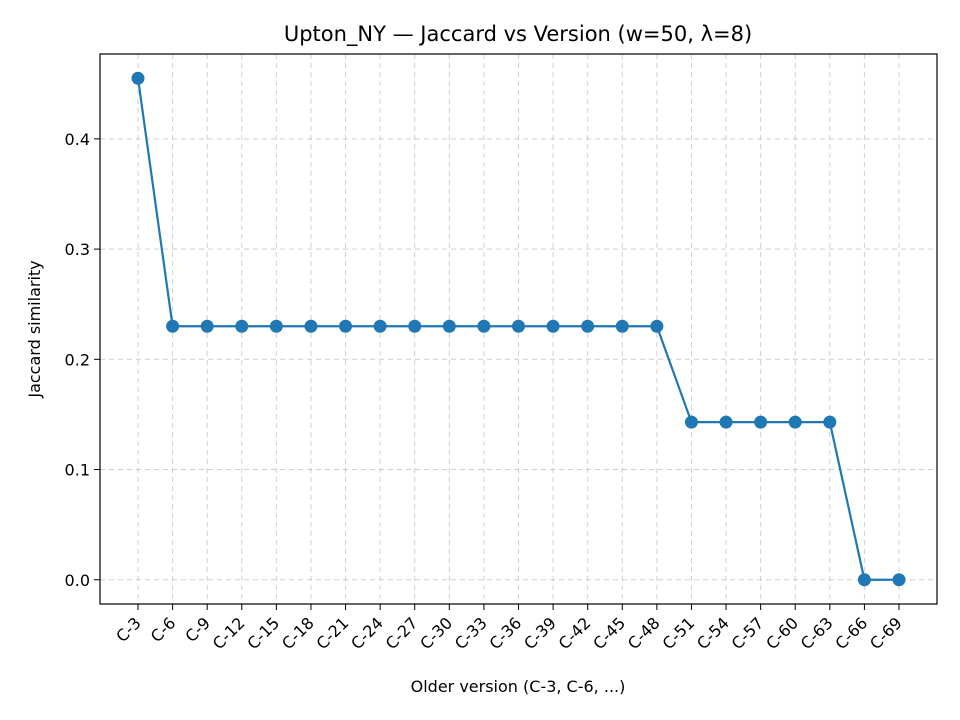  Describe the element at coordinates (782, 633) in the screenshot. I see `x-tick-label: C-60` at that location.